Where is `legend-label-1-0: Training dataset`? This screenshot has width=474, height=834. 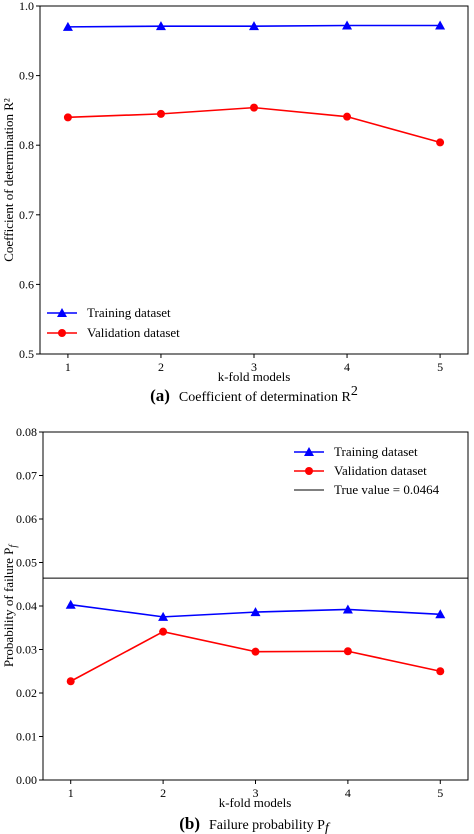
legend-label-1-0: Training dataset is located at coordinates (376, 451).